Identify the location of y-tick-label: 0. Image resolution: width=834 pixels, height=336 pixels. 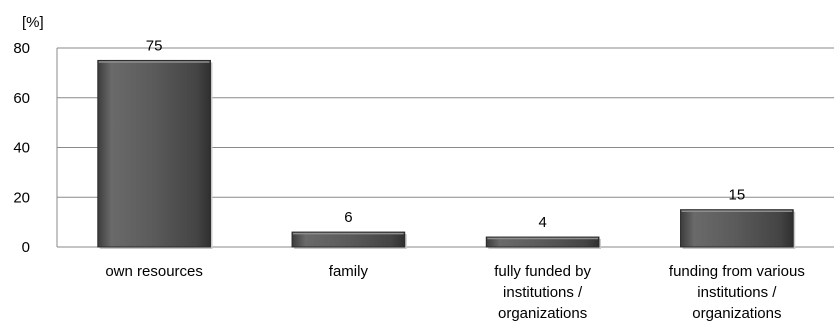
(26, 247).